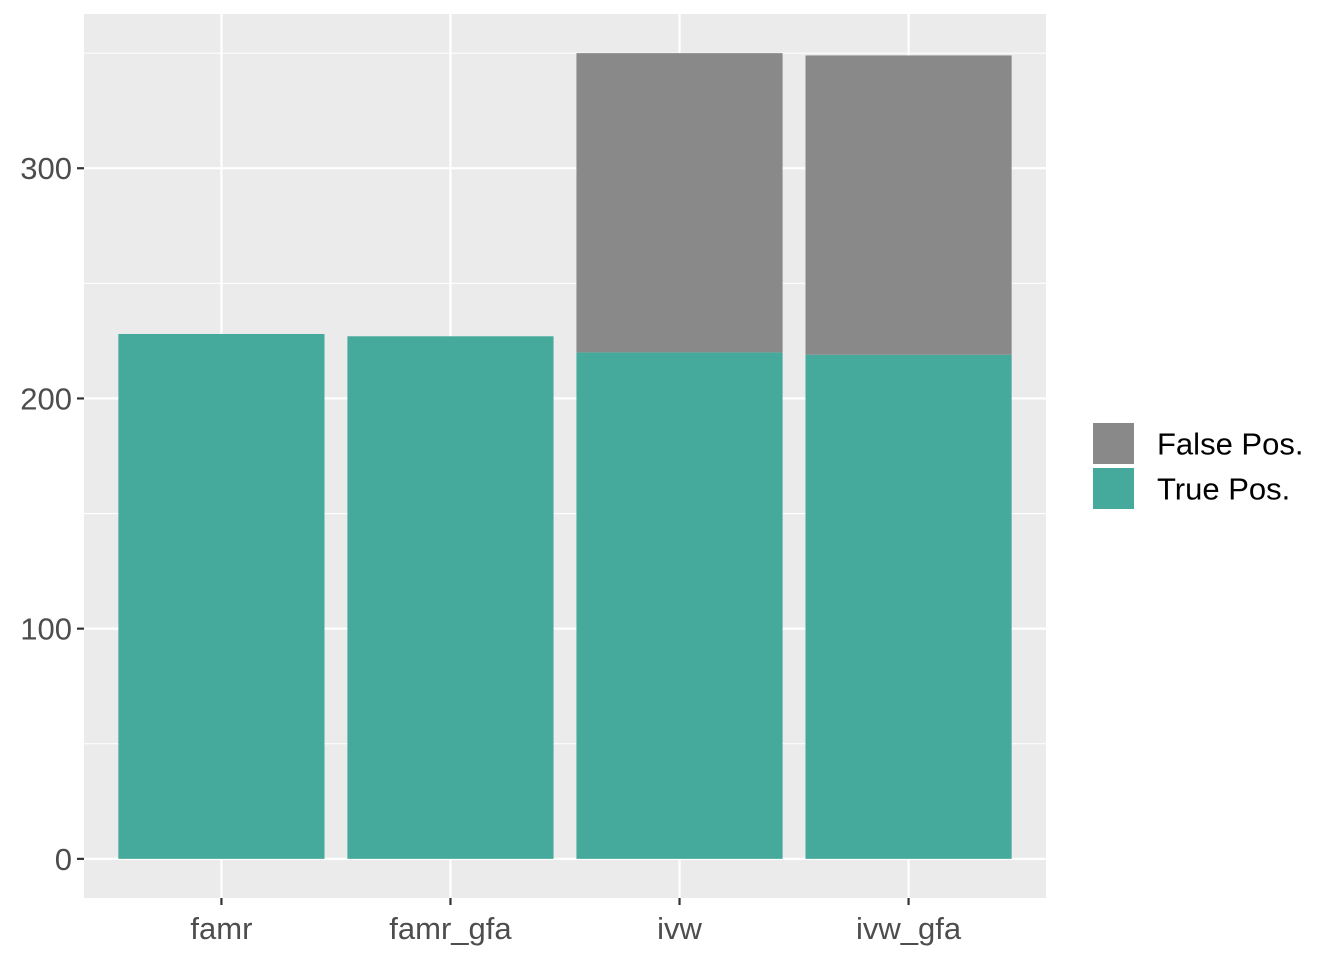 The height and width of the screenshot is (960, 1344). What do you see at coordinates (52, 514) in the screenshot?
I see `y-axis: 0 100 200 300` at bounding box center [52, 514].